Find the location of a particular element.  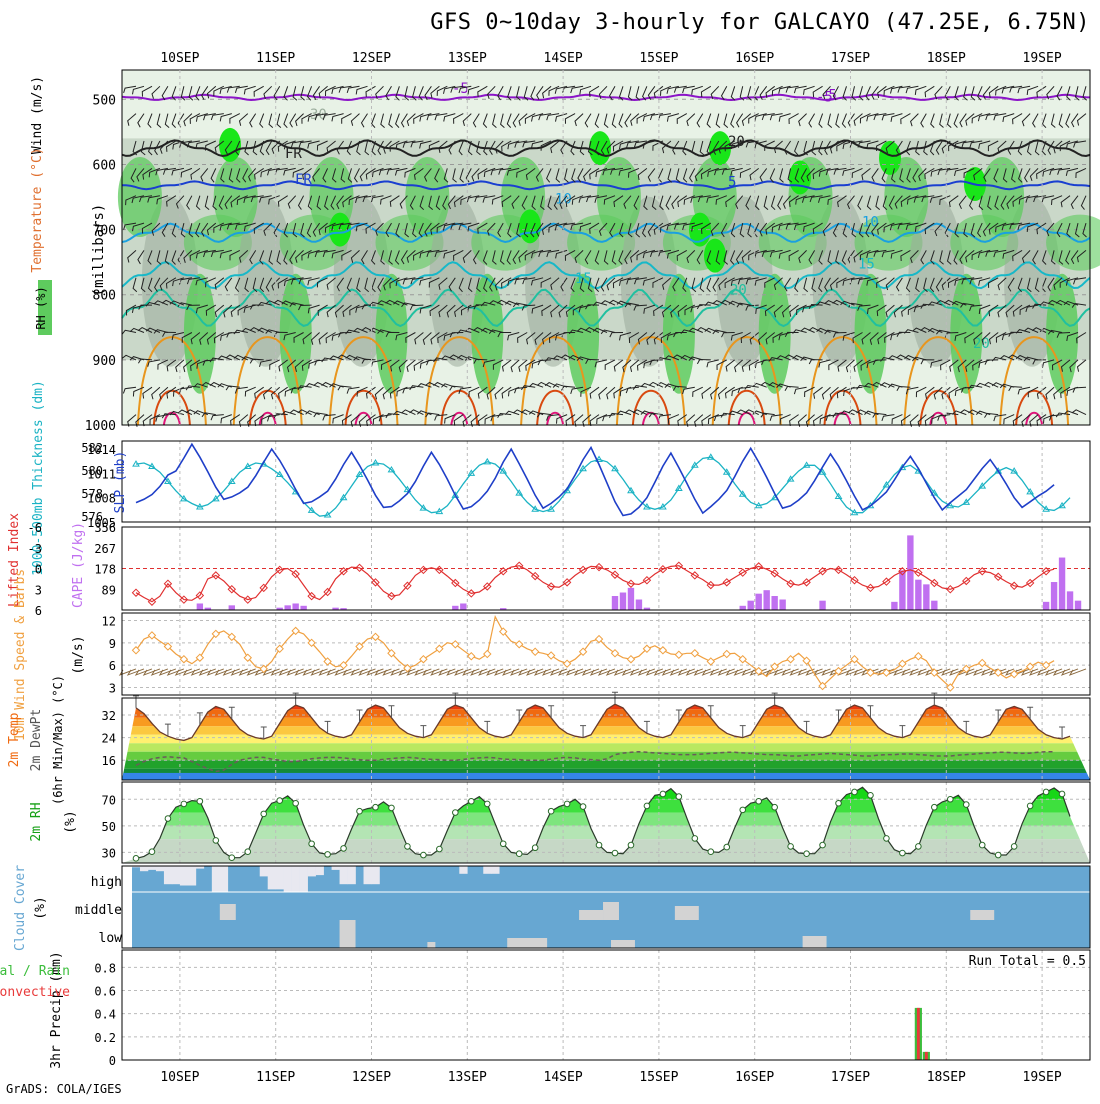

precip-legend-convective: Convective is located at coordinates (35, 992).